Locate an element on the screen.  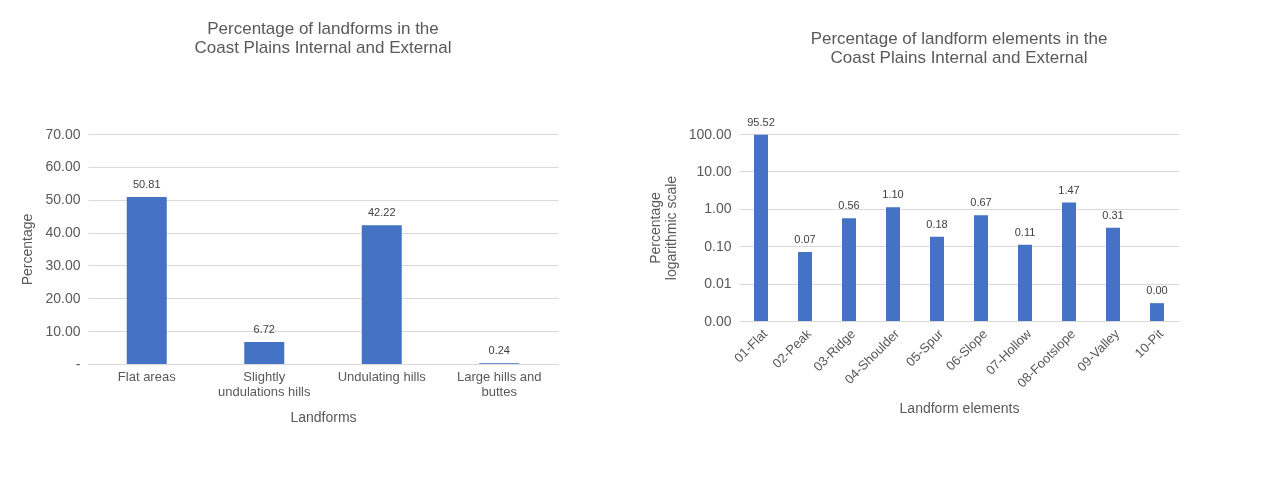
y-tick-label: 100.00 is located at coordinates (710, 133).